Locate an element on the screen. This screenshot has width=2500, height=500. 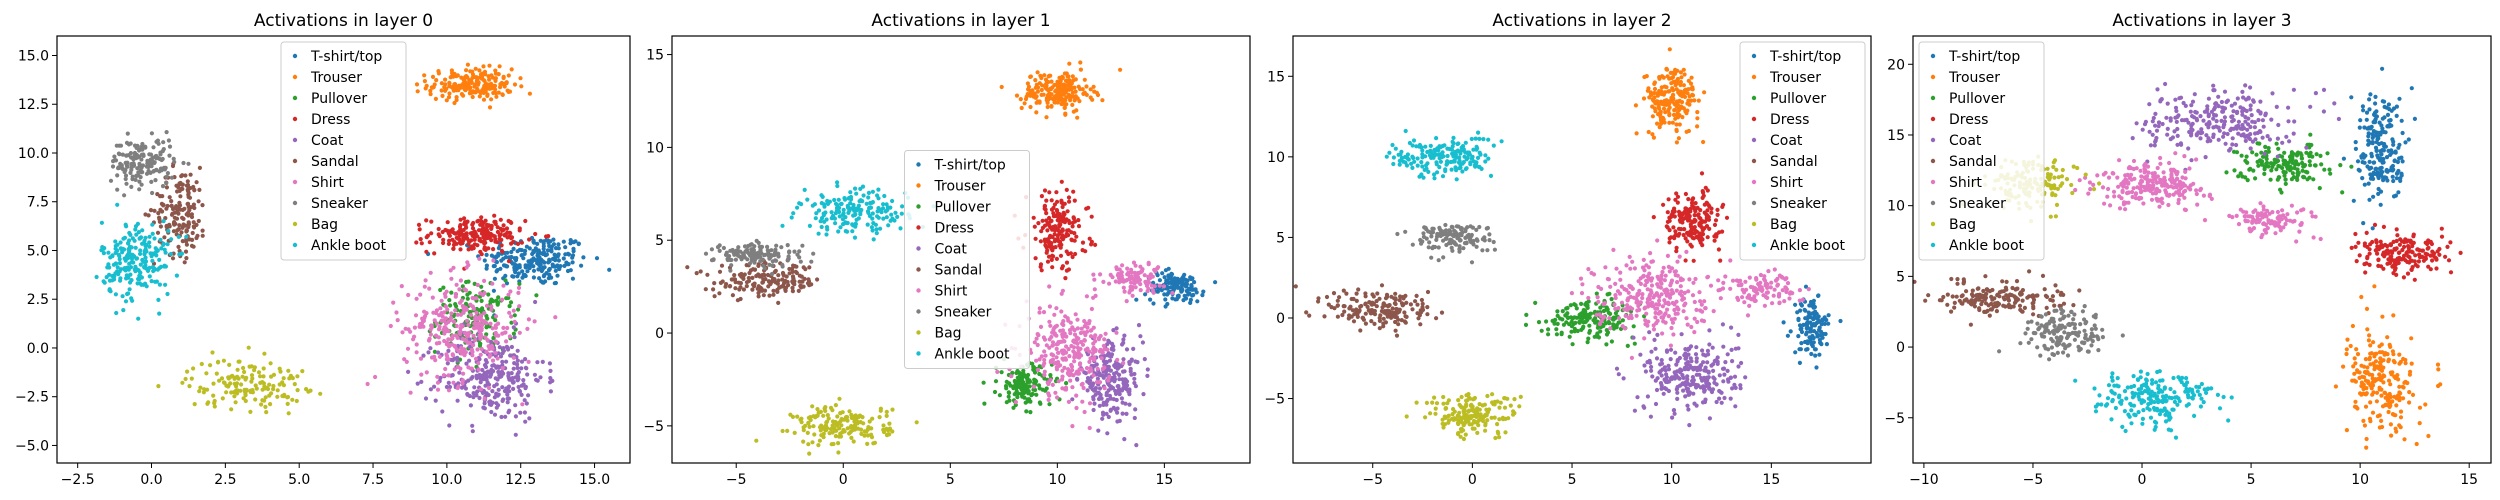
x-tick-label: 12.5 is located at coordinates (520, 480).